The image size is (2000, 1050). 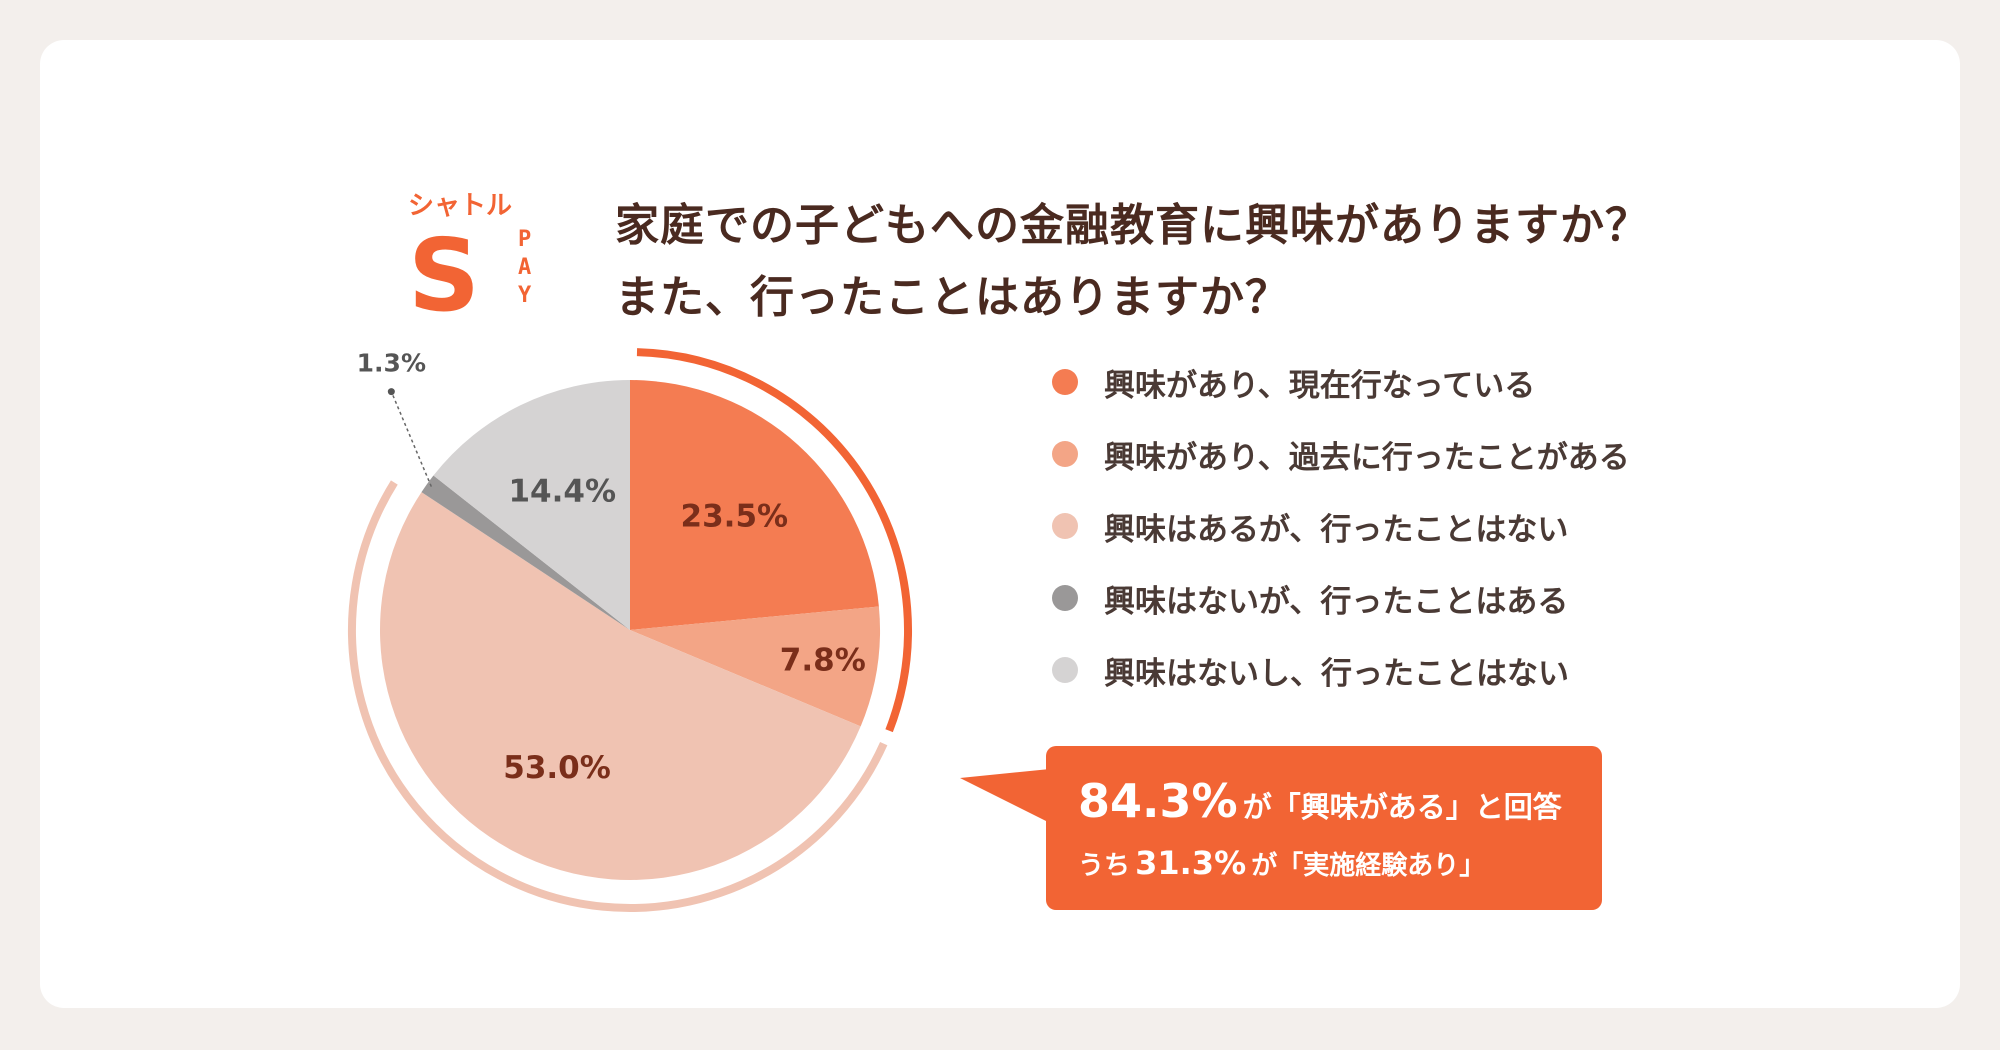 I want to click on shuttle-pay-logo: シャトル S PAY, so click(x=470, y=254).